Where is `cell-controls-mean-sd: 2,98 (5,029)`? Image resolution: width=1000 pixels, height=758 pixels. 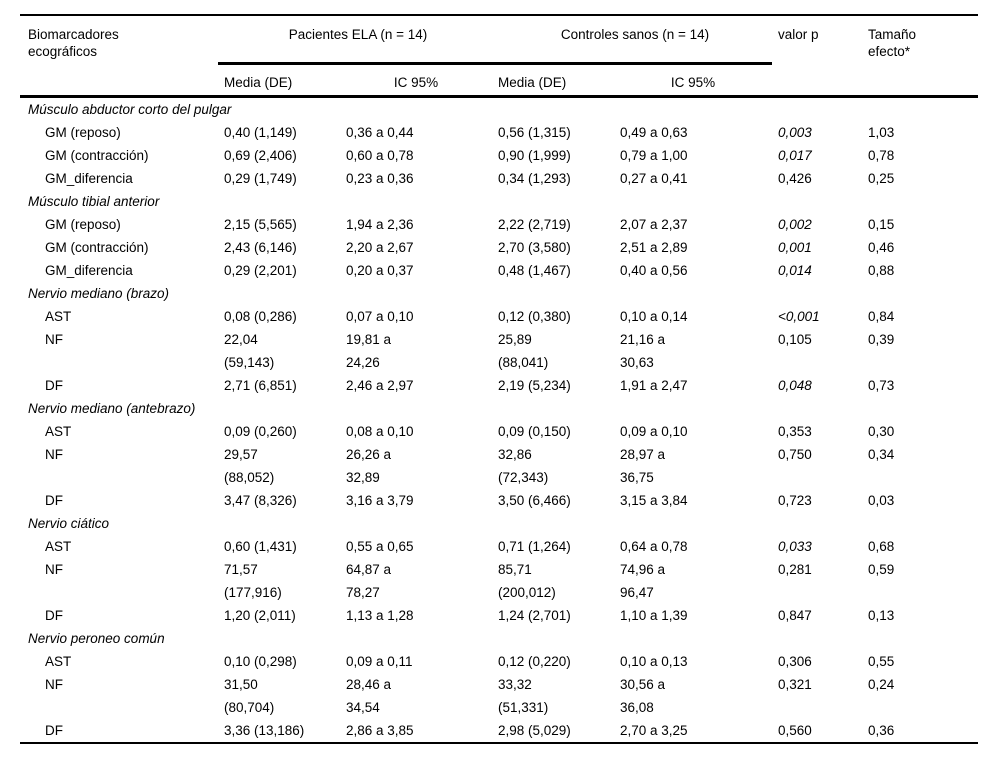
cell-controls-mean-sd: 2,98 (5,029) is located at coordinates (534, 730).